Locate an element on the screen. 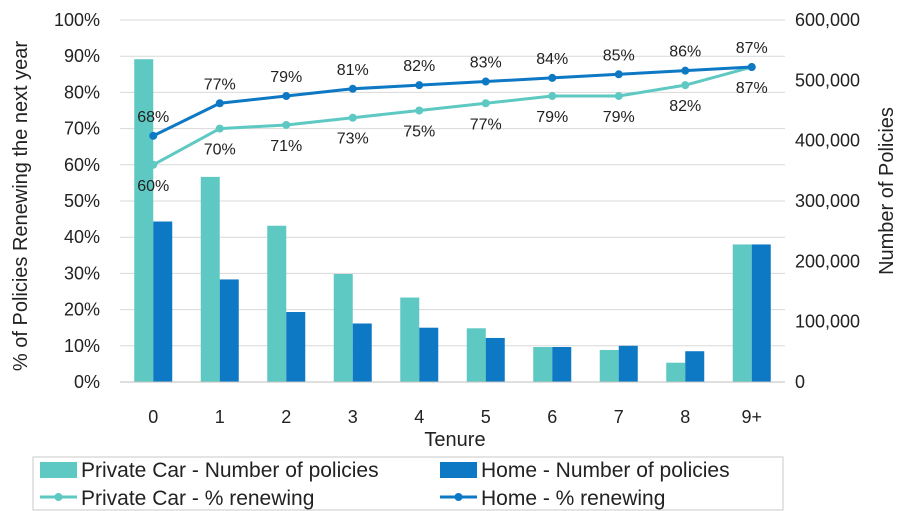  y-left-tick-label: 80% is located at coordinates (82, 92).